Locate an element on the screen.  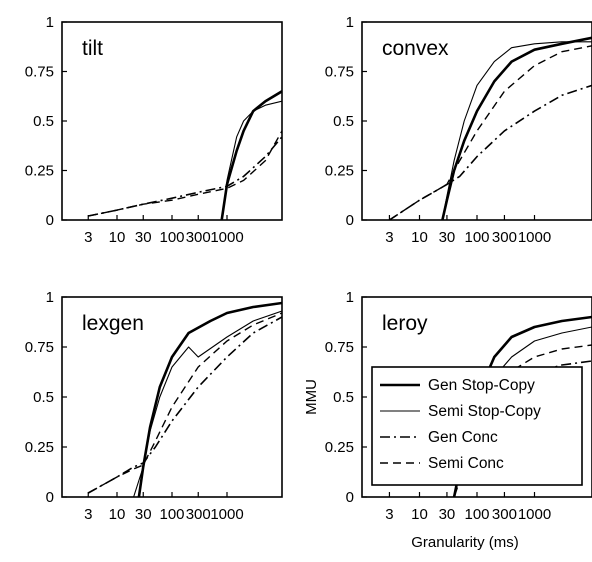
x-axis-label: Granularity (ms) is located at coordinates (465, 542).